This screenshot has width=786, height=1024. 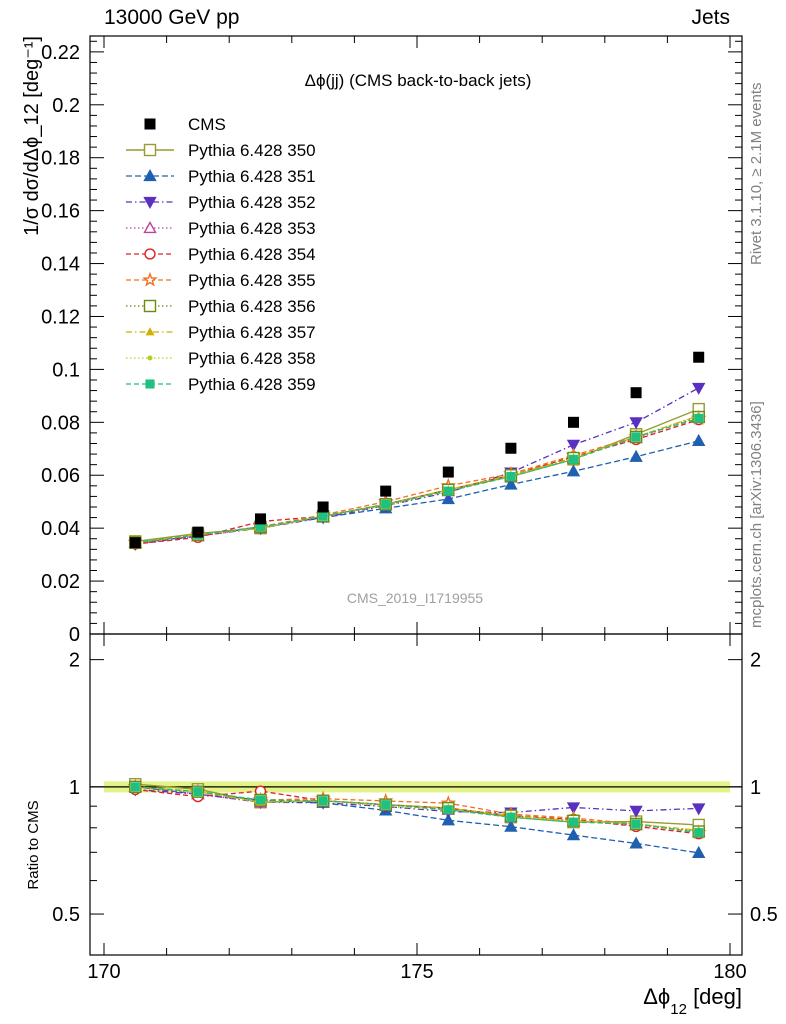 What do you see at coordinates (692, 1001) in the screenshot?
I see `x-axis-label: Δϕ12 [deg]` at bounding box center [692, 1001].